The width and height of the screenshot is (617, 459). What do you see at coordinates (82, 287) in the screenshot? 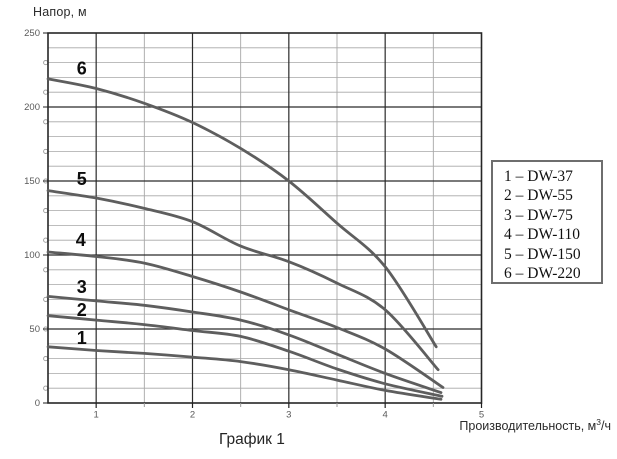
I see `curve-label-3: 3` at bounding box center [82, 287].